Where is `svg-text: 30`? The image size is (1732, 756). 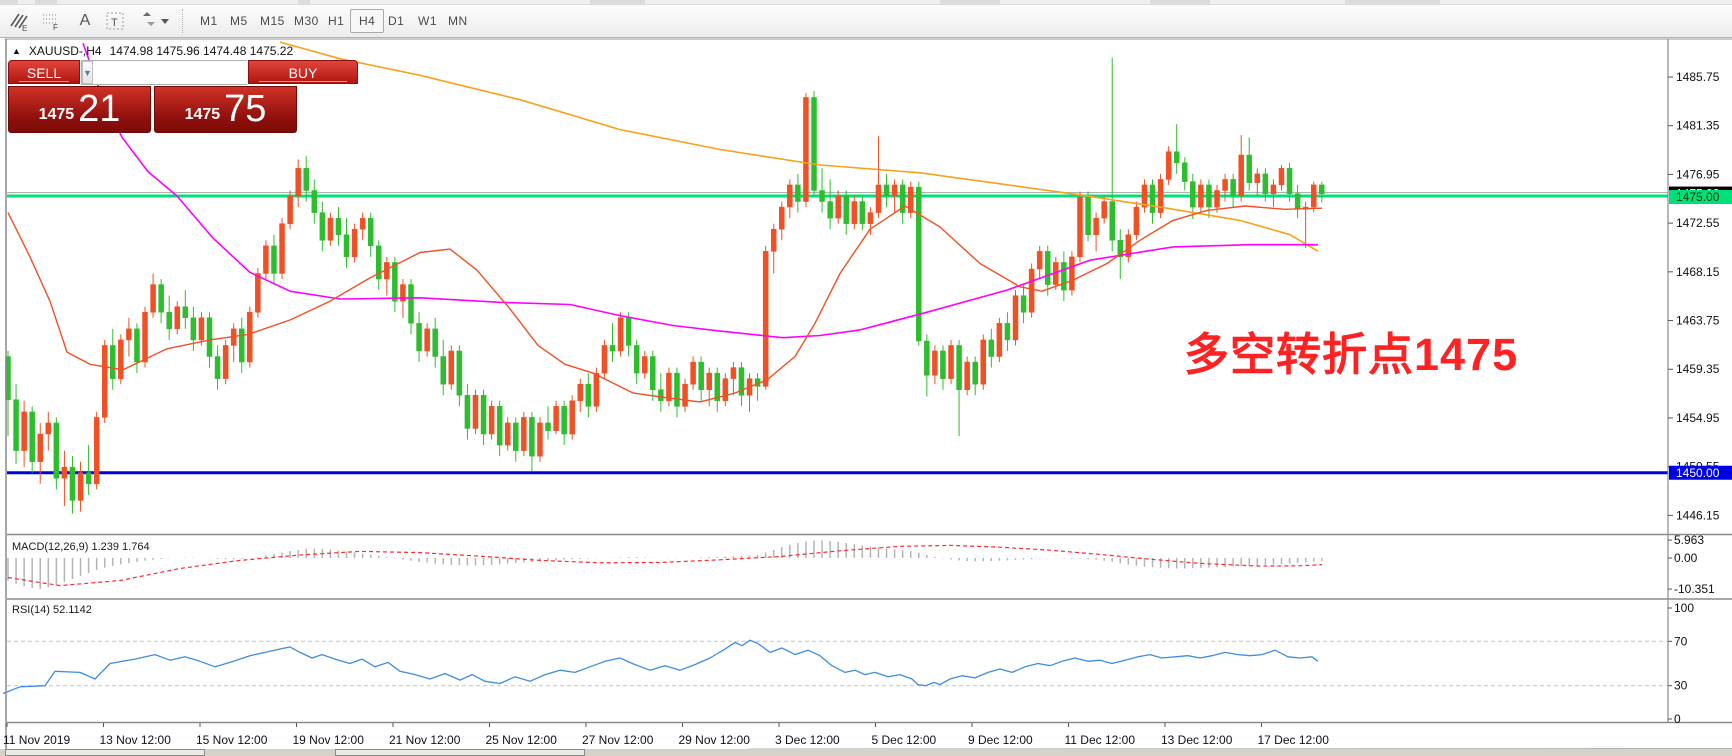 svg-text: 30 is located at coordinates (1681, 686).